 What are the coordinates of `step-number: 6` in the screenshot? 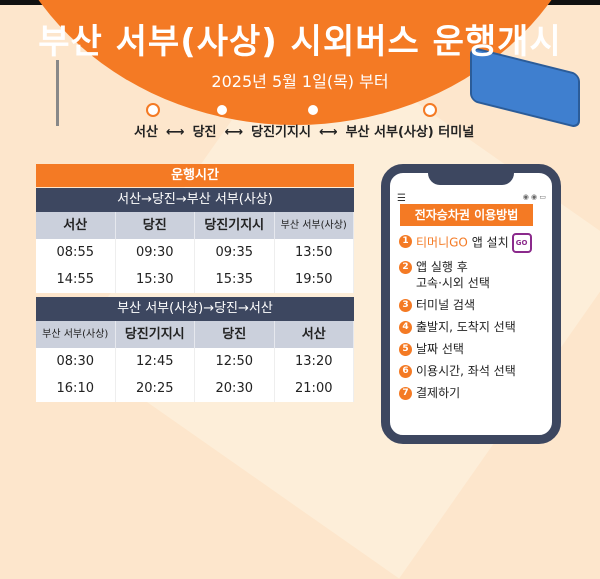 It's located at (405, 371).